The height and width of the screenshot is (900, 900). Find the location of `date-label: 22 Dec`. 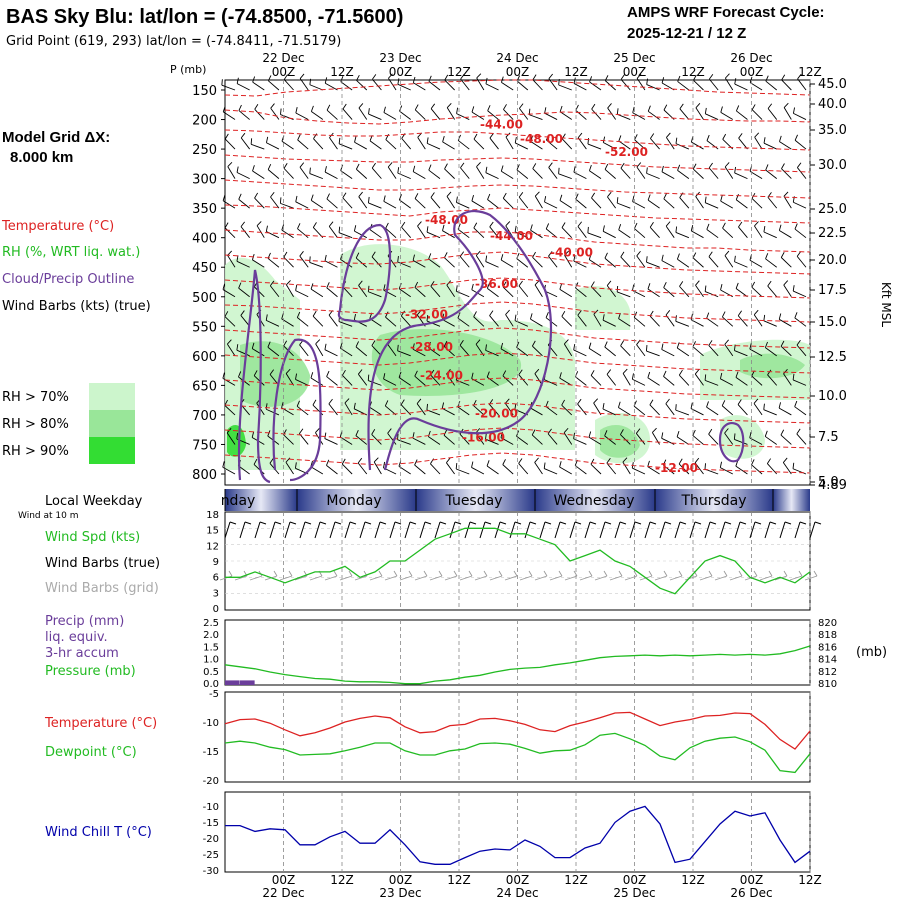

date-label: 22 Dec is located at coordinates (283, 893).